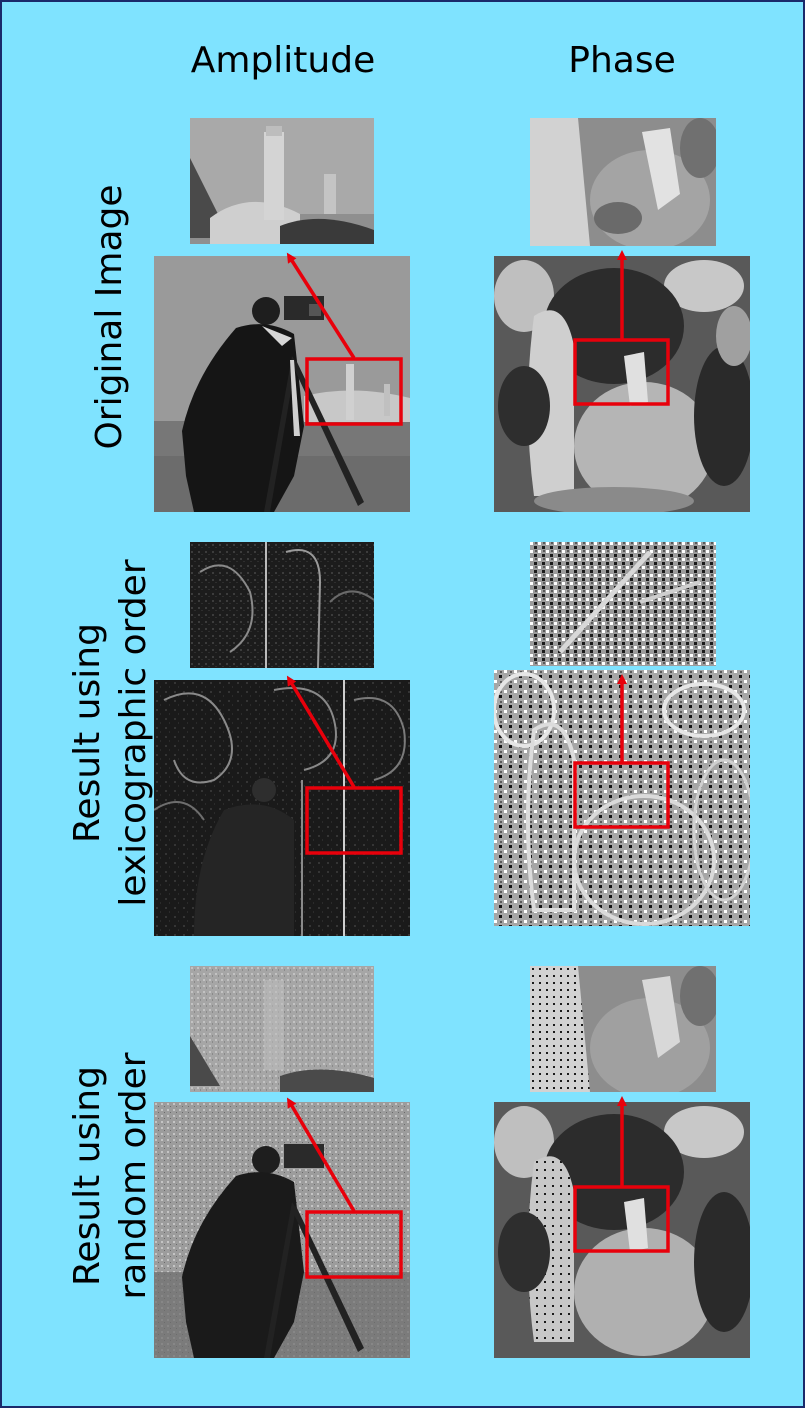 Image resolution: width=805 pixels, height=1410 pixels. Describe the element at coordinates (111, 1176) in the screenshot. I see `row-label-random: Result using random order` at that location.